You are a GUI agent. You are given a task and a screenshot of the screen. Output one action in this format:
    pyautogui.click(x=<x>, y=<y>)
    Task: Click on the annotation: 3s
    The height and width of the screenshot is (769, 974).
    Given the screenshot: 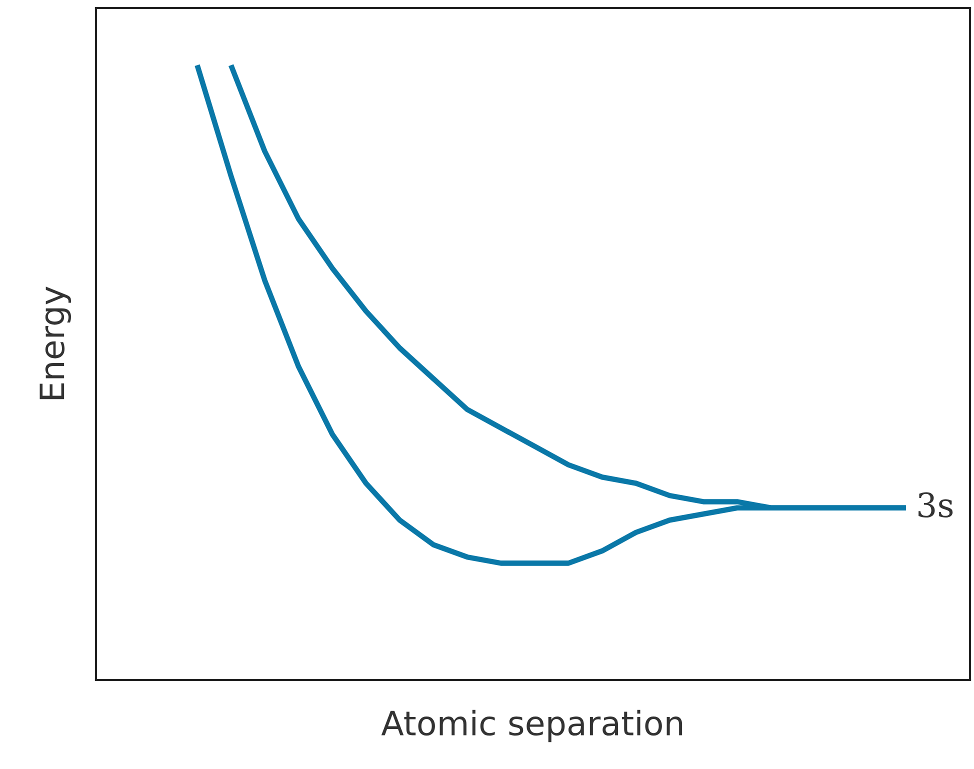 What is the action you would take?
    pyautogui.click(x=935, y=505)
    